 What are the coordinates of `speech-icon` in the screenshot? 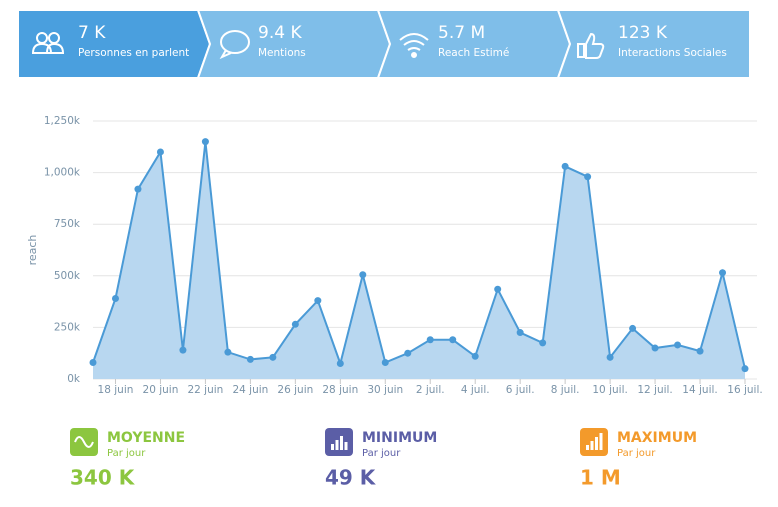 It's located at (234, 45).